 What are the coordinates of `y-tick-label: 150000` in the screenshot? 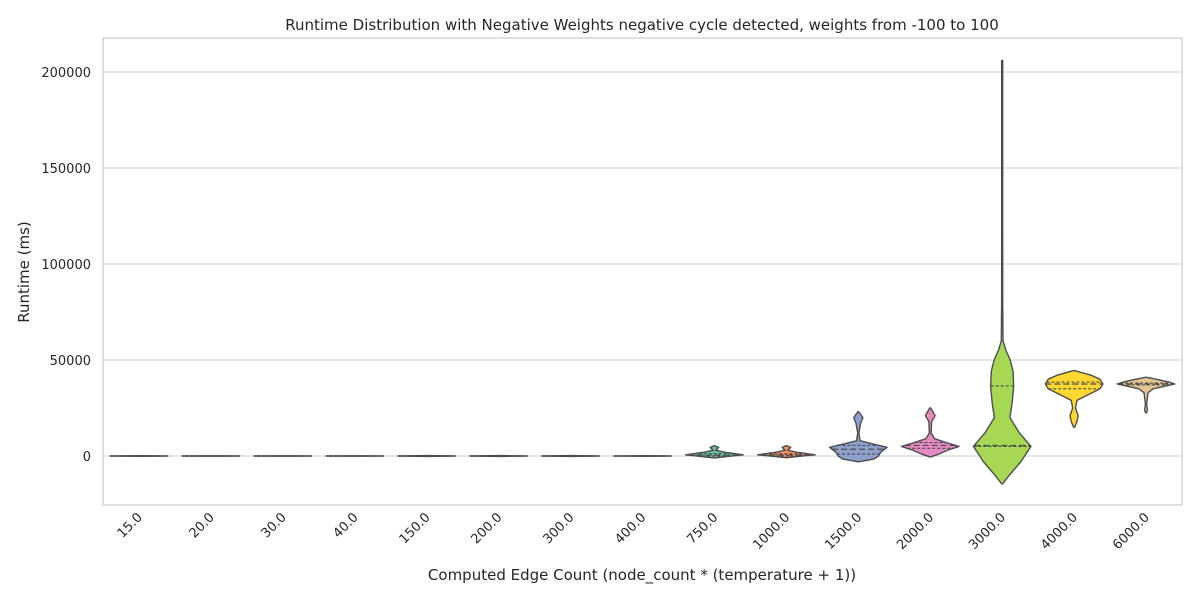 It's located at (66, 169).